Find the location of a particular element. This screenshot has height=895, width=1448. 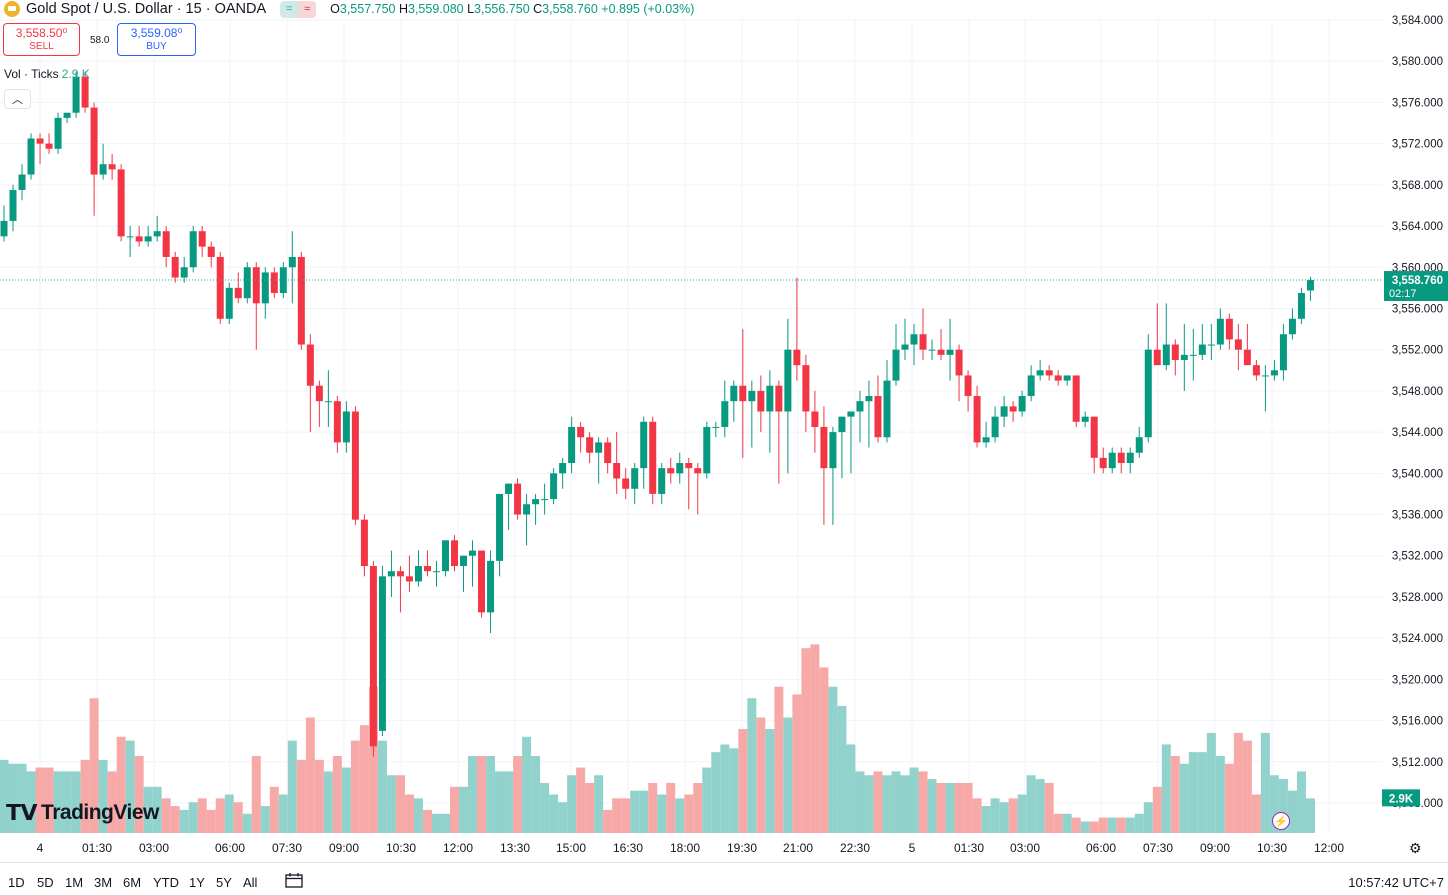

collapse-legend-button: ︿ is located at coordinates (17, 99).